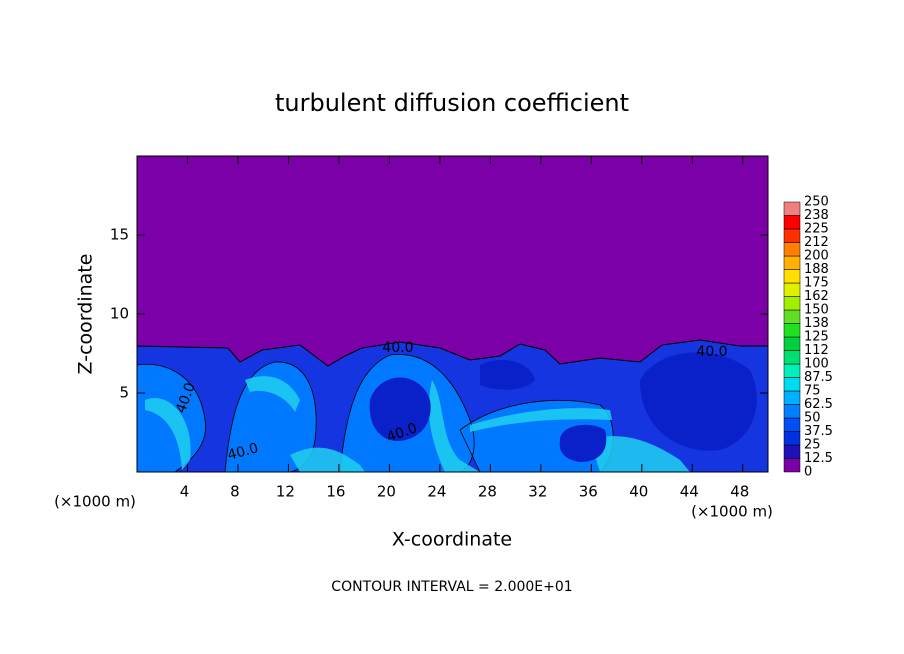  Describe the element at coordinates (537, 492) in the screenshot. I see `x-tick-label: 32` at that location.